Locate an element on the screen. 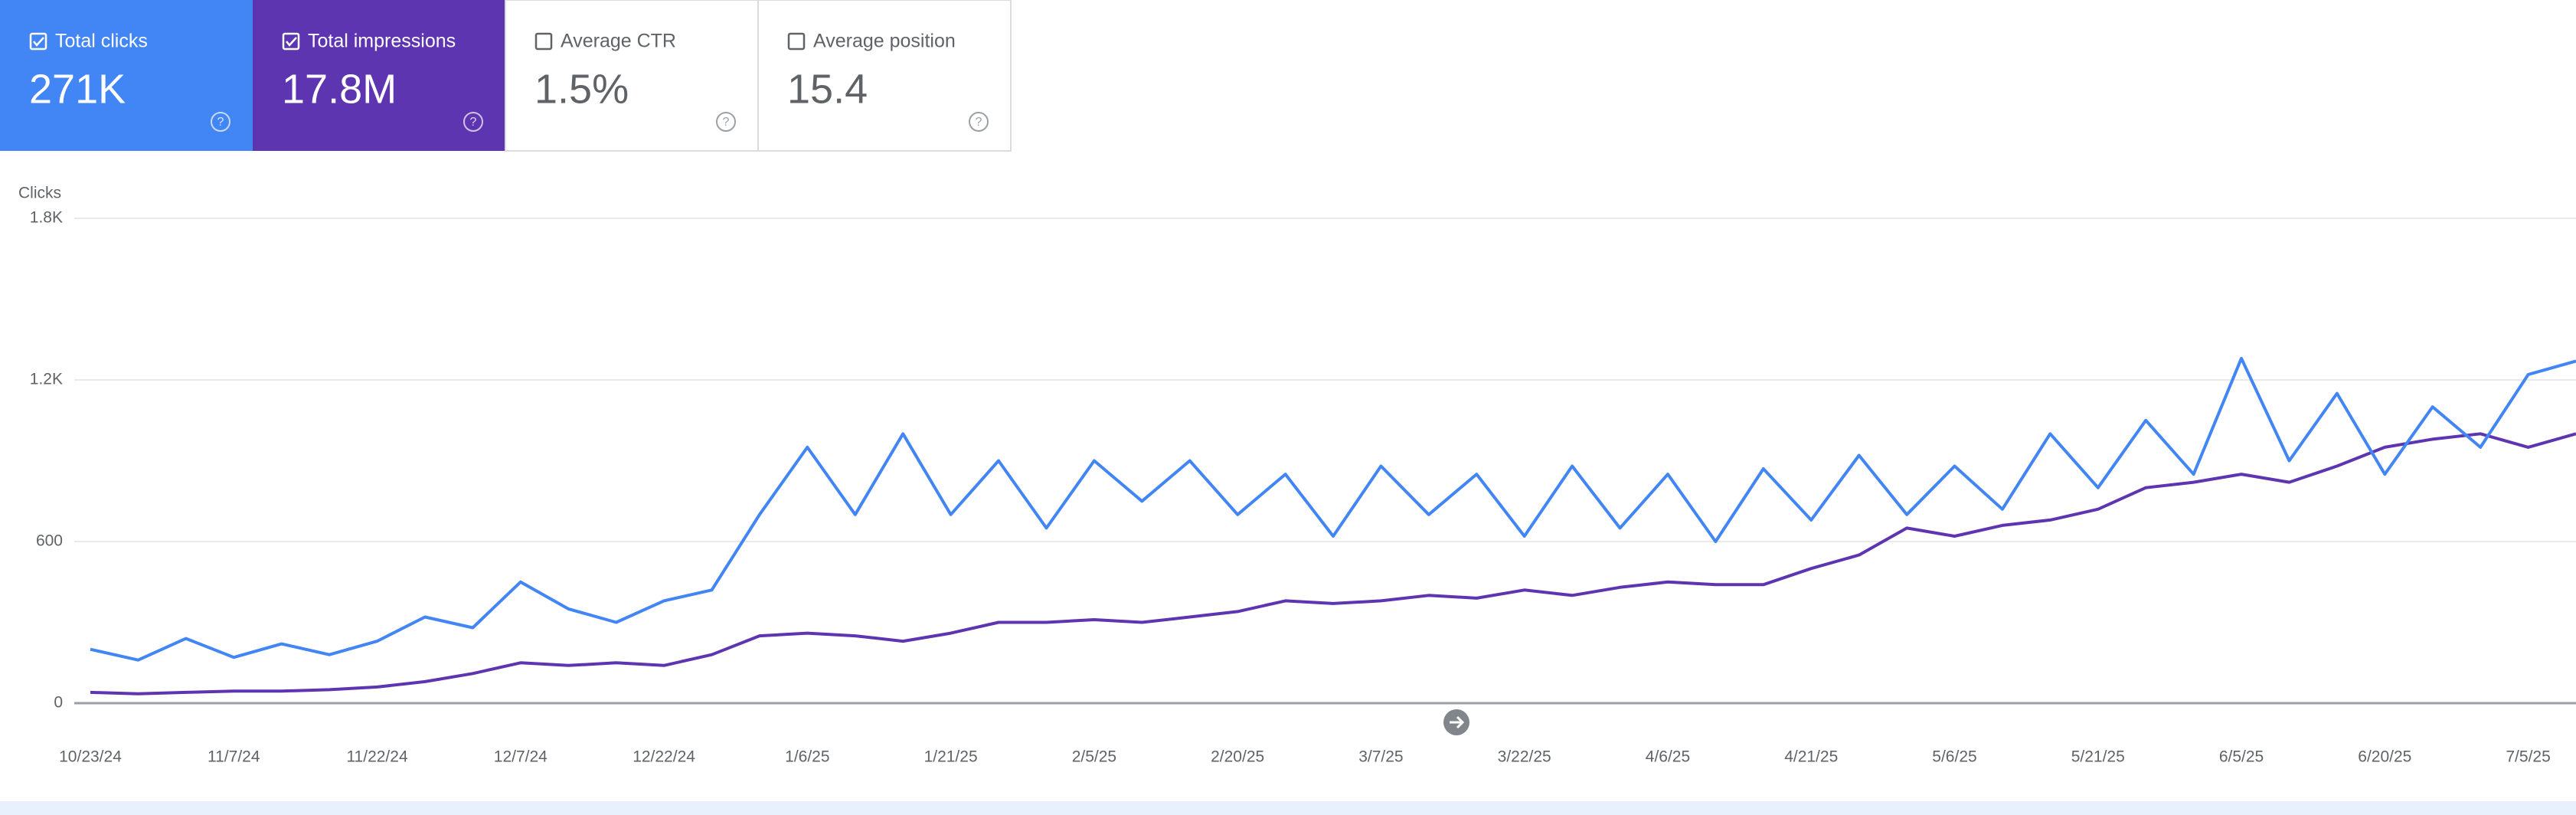 Image resolution: width=2576 pixels, height=815 pixels. bottom-strip is located at coordinates (1288, 808).